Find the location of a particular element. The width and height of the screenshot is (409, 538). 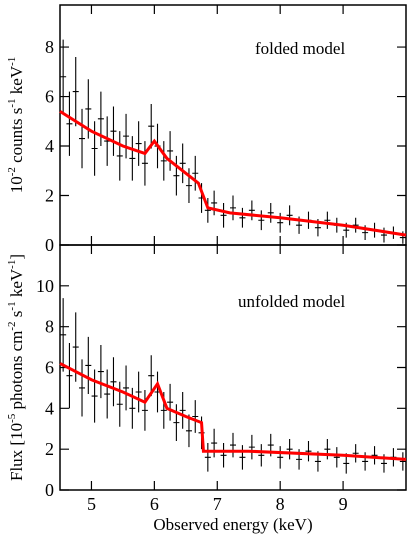

y-label-part: counts s is located at coordinates (16, 138).